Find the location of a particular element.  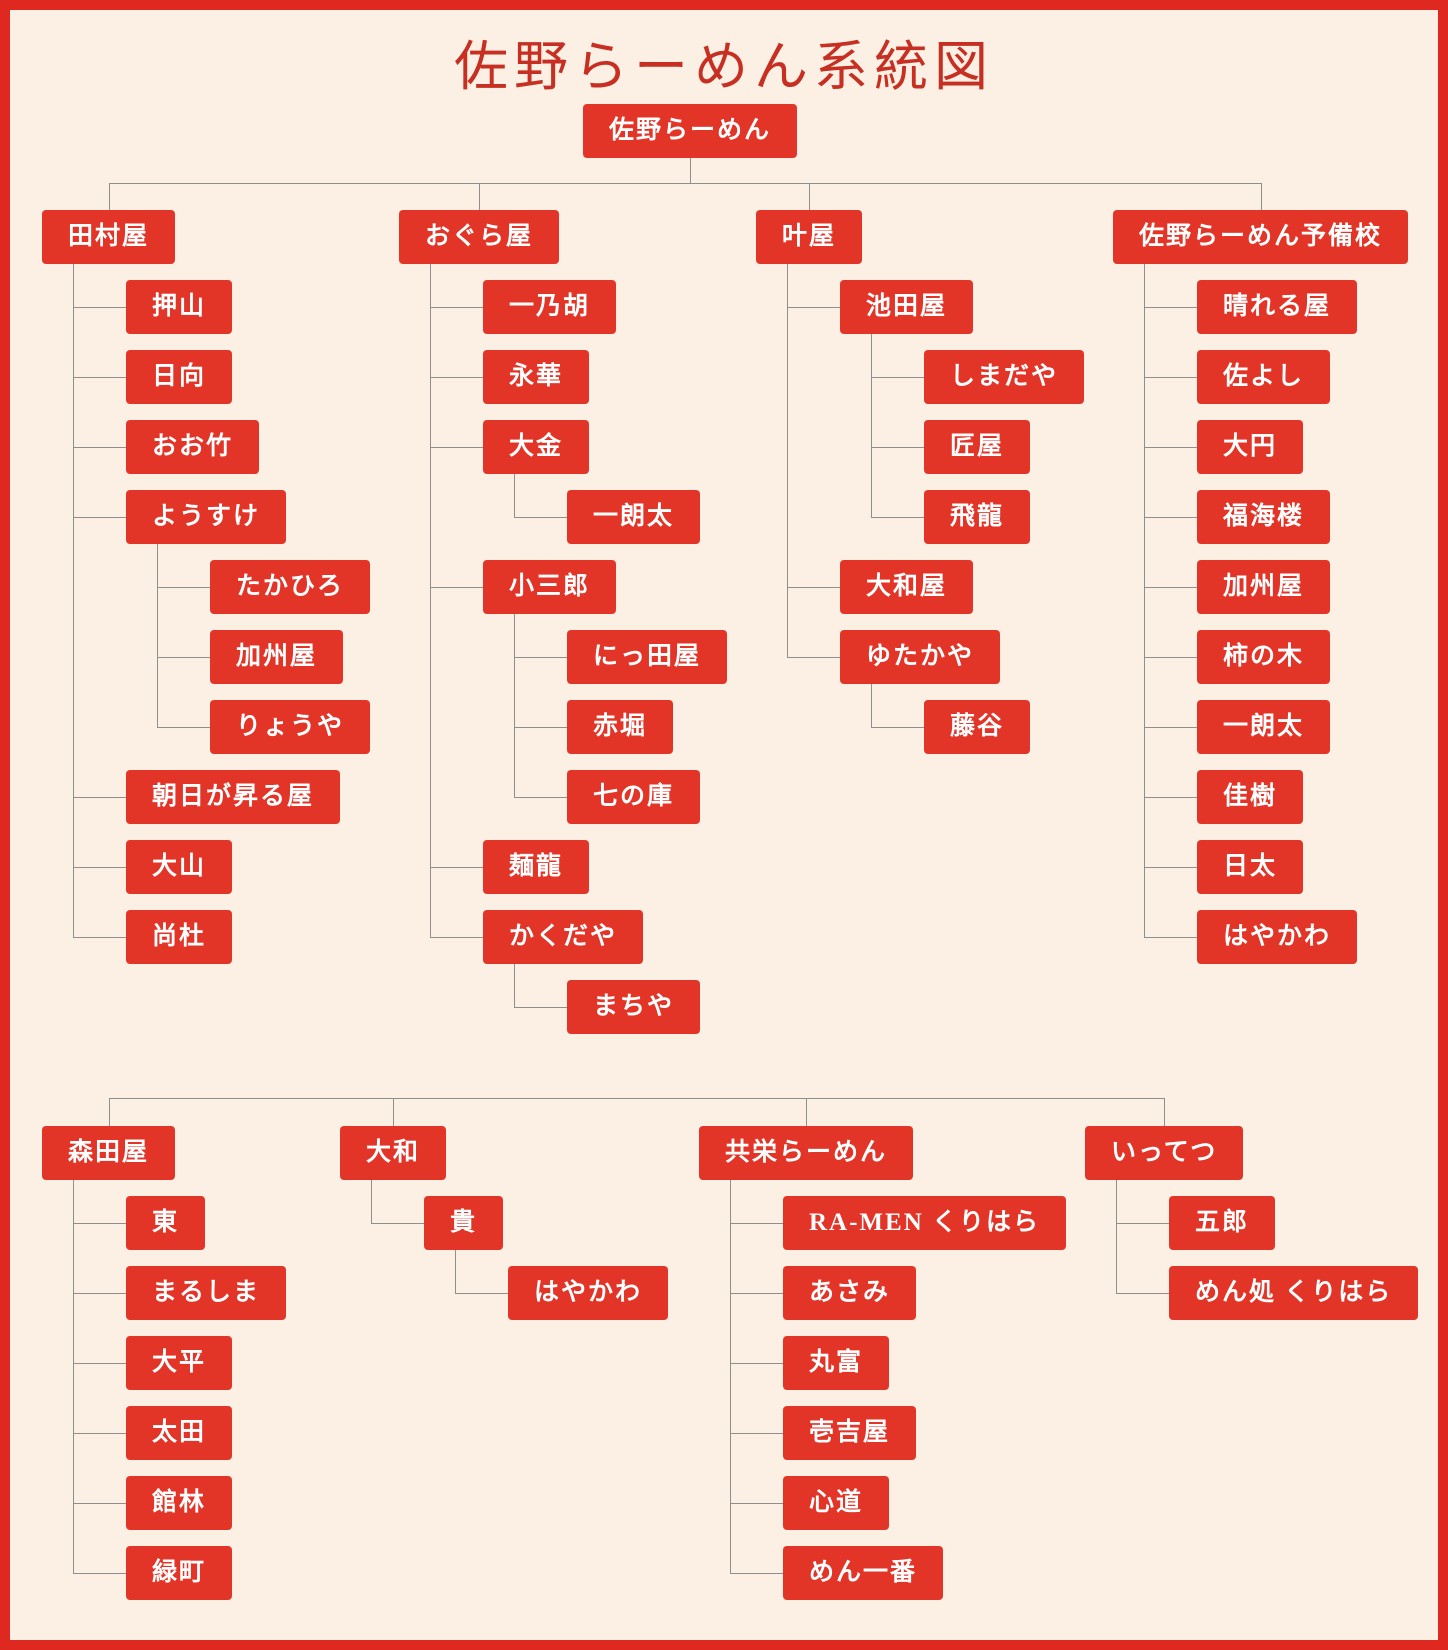

tree-node-group: まるしま is located at coordinates (206, 1293).